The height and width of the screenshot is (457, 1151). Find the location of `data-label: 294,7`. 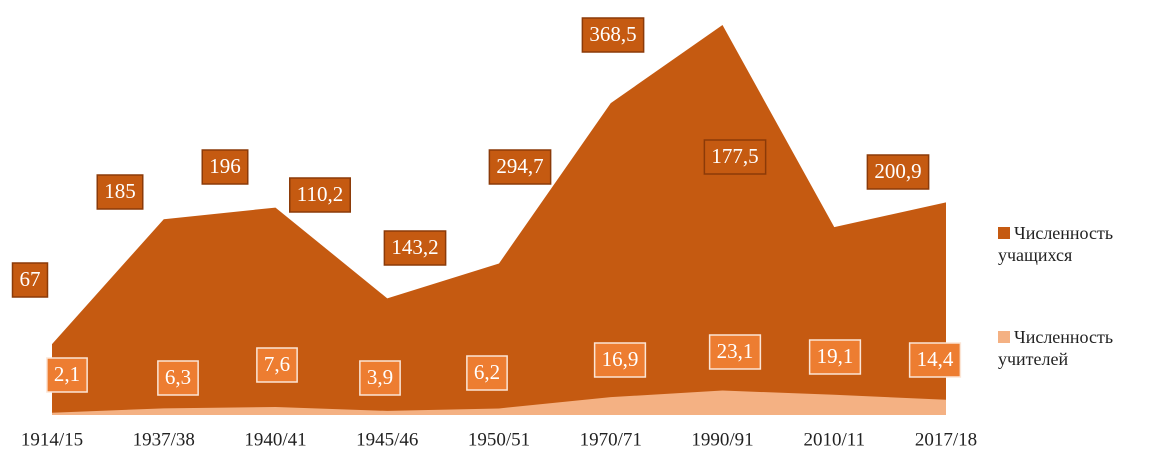

data-label: 294,7 is located at coordinates (519, 166).